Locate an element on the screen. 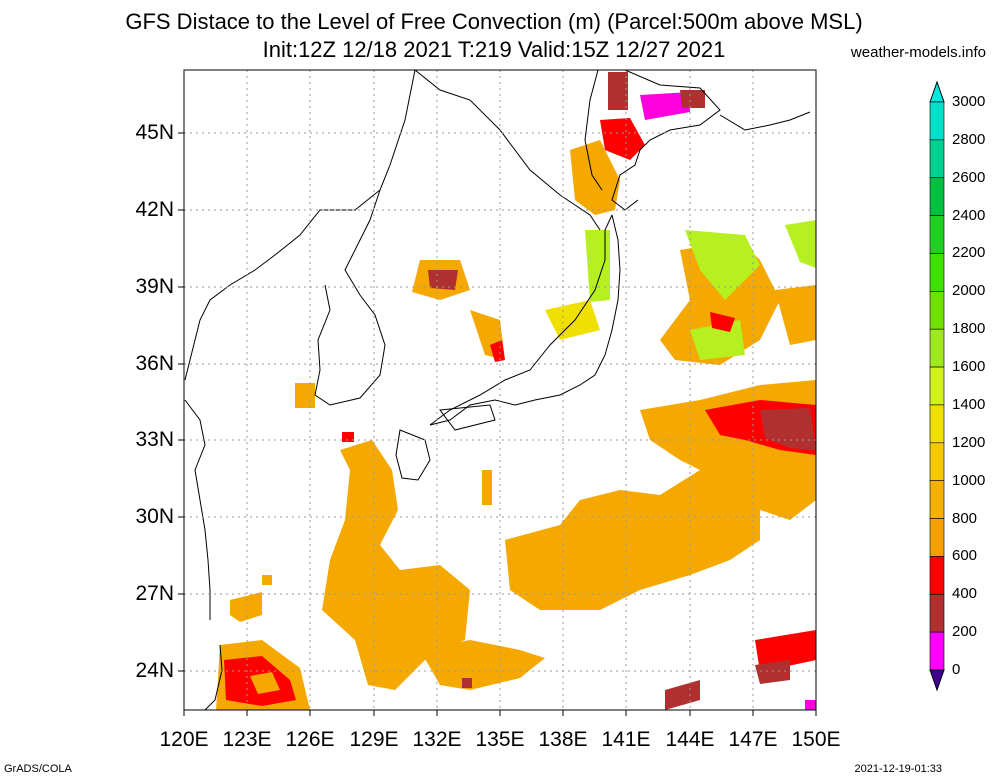  colorbar-label: 3000 is located at coordinates (969, 101).